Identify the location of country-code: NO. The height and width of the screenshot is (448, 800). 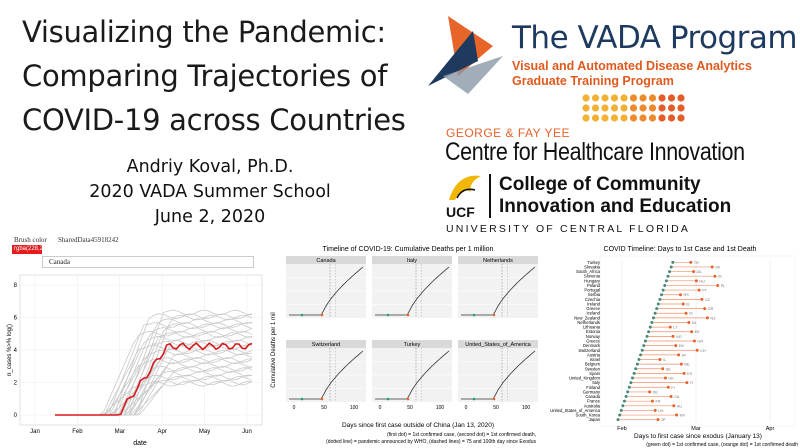
(679, 337).